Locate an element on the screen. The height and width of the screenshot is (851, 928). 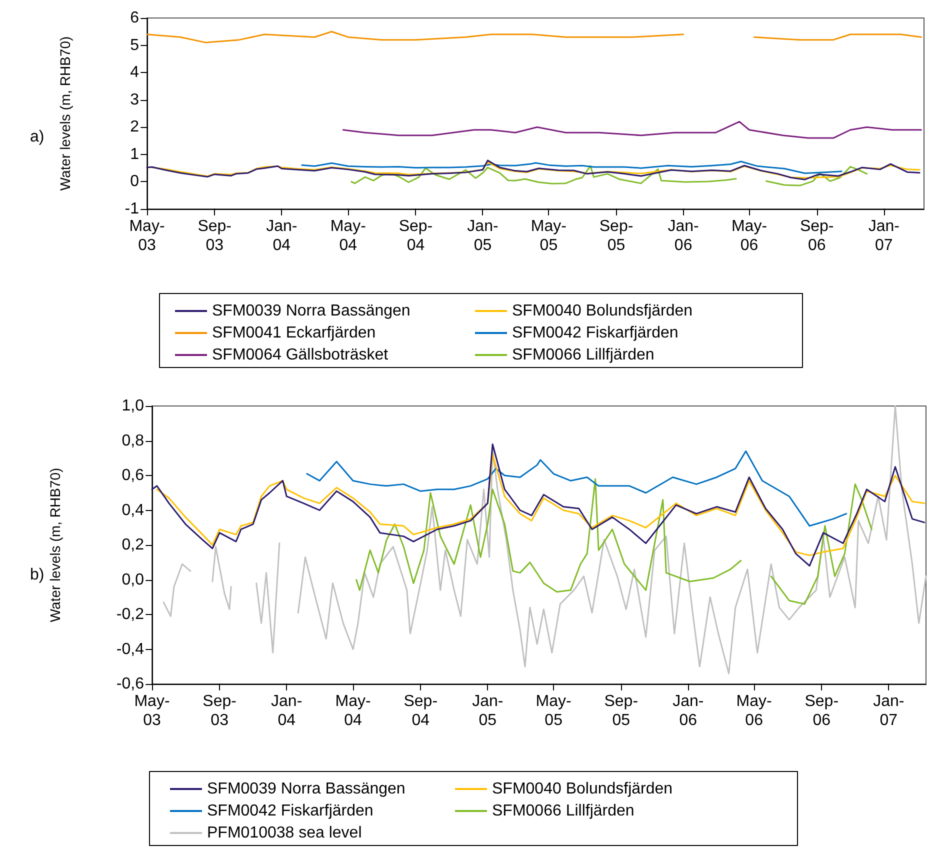
y-tick-label: 0,6 is located at coordinates (133, 475).